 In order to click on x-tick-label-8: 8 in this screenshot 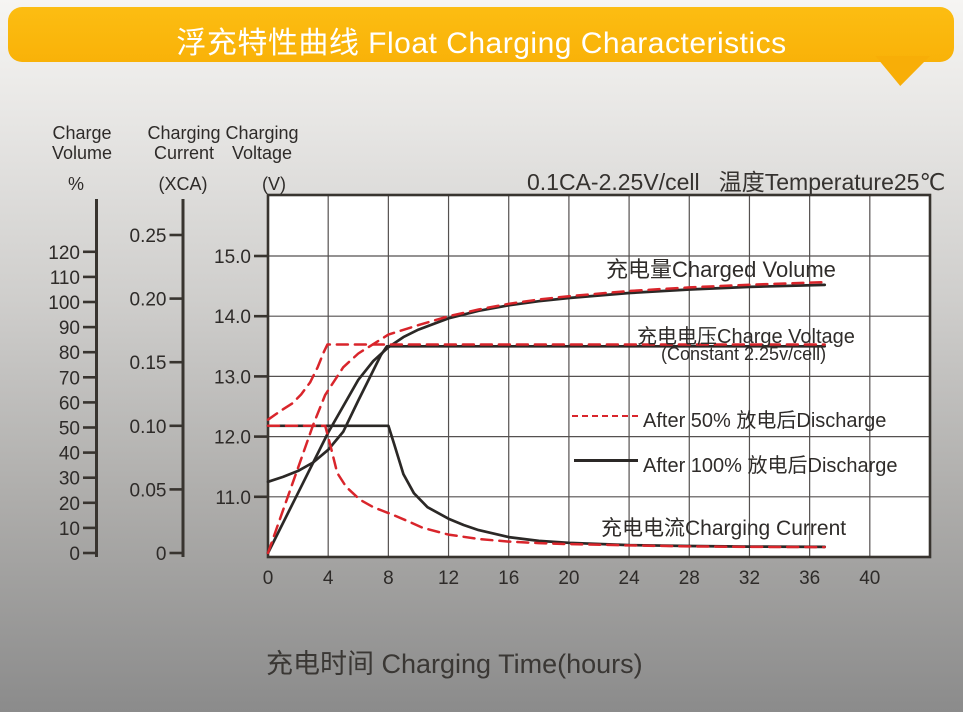, I will do `click(388, 578)`.